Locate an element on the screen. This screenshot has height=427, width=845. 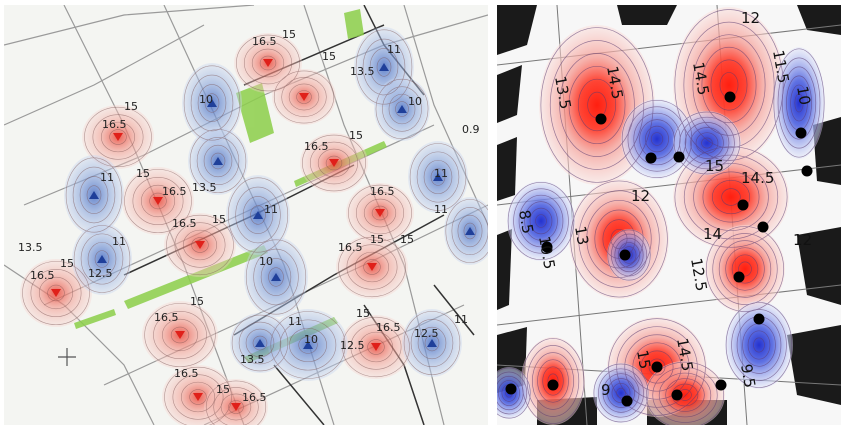
label-12: 12 is located at coordinates (750, 18).